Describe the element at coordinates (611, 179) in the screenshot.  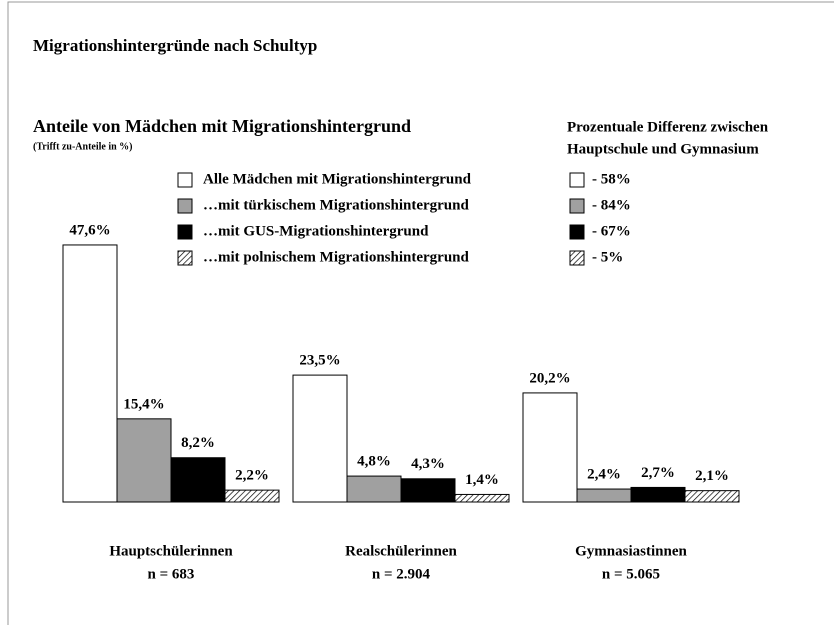
I see `difference-label: - 58%` at that location.